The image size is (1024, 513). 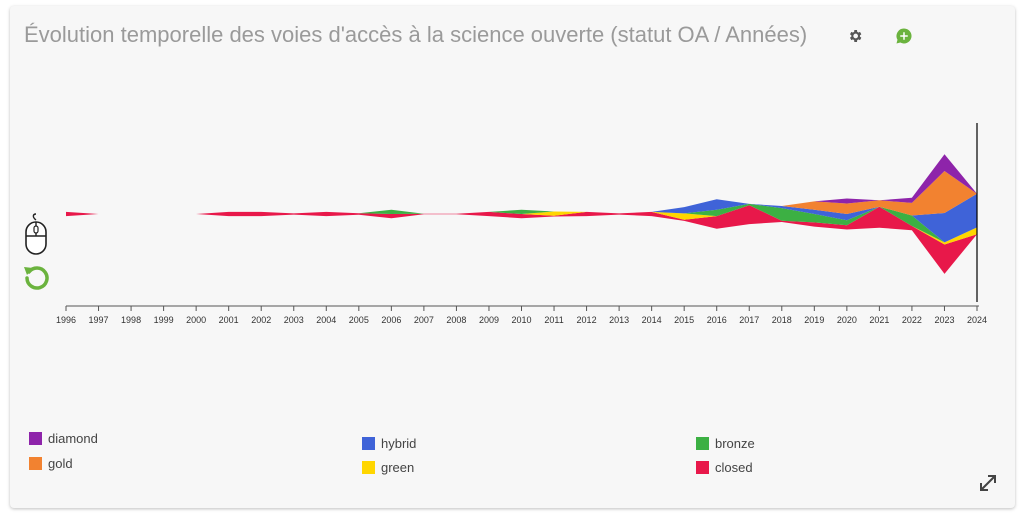 What do you see at coordinates (36, 277) in the screenshot?
I see `reset-zoom-icon` at bounding box center [36, 277].